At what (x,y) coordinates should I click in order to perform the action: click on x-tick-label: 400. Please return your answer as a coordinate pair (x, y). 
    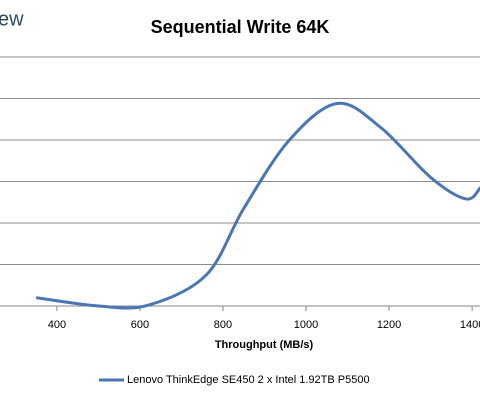
    Looking at the image, I should click on (57, 325).